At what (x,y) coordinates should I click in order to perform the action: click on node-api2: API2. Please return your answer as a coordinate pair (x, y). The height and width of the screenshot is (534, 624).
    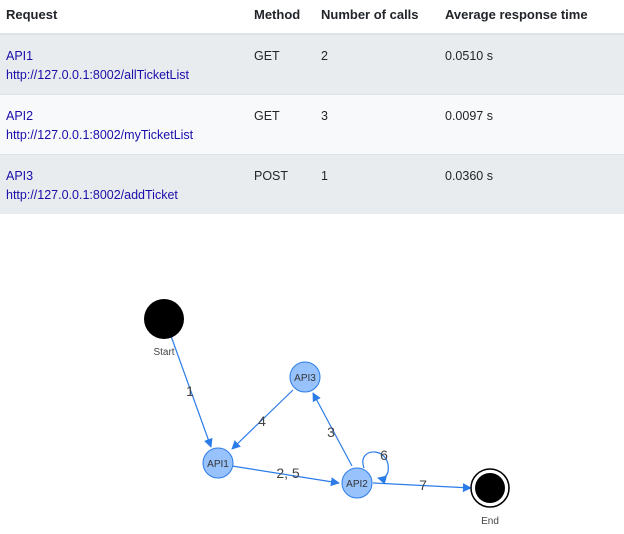
    Looking at the image, I should click on (357, 483).